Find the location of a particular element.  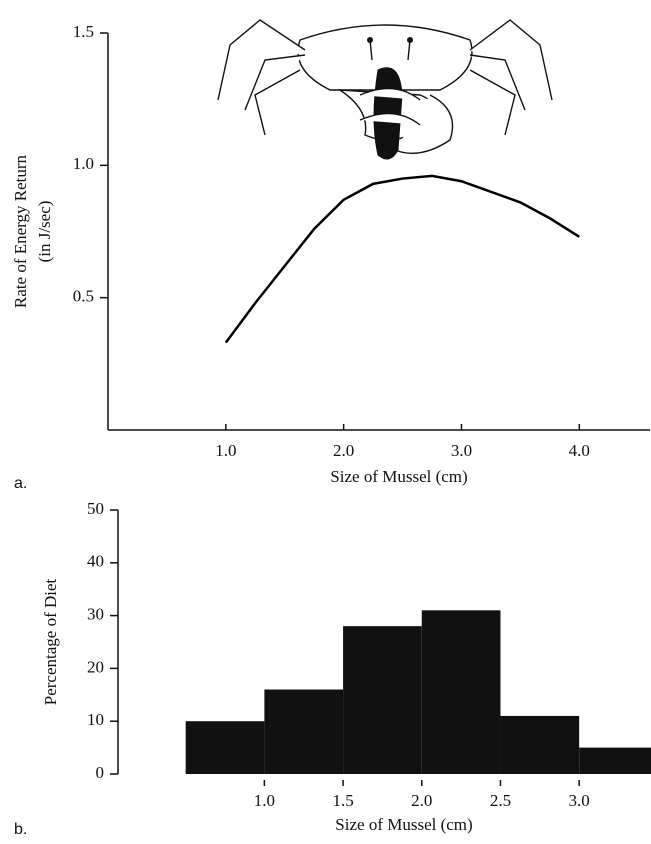

x-tick-label: 1.5 is located at coordinates (342, 800).